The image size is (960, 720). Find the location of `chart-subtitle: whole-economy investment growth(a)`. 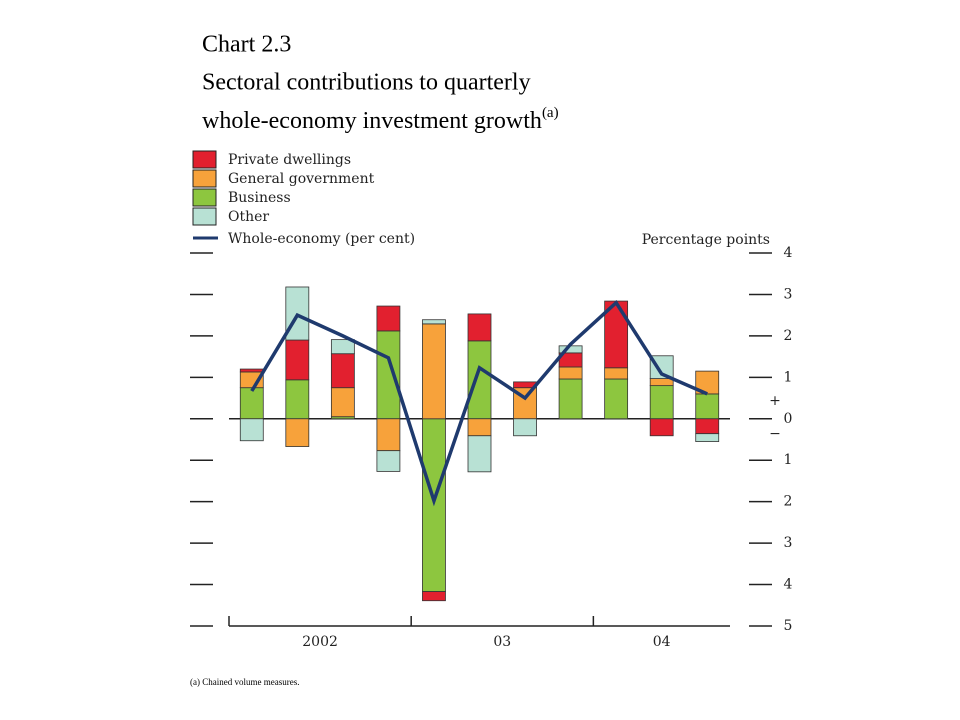

chart-subtitle: whole-economy investment growth(a) is located at coordinates (380, 119).